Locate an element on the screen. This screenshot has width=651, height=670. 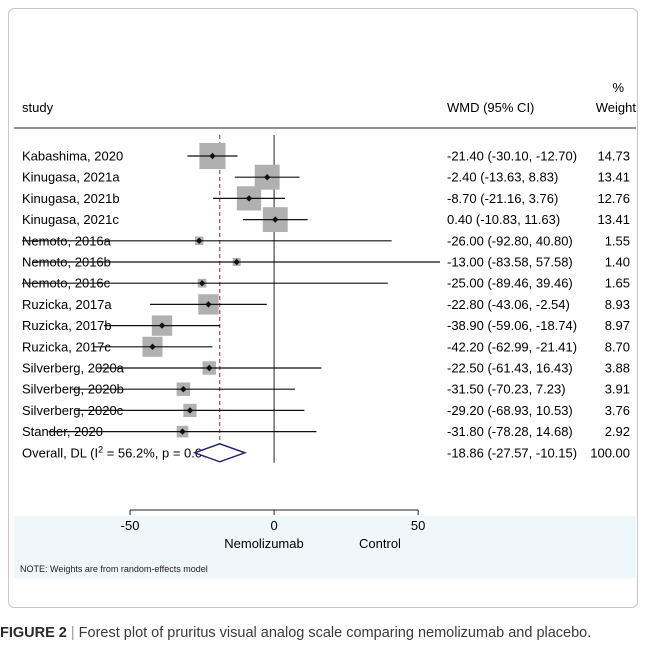
study-row-13: Stander, 2020 -31.80 (-78.28, 14.68) 2.92 is located at coordinates (326, 431).